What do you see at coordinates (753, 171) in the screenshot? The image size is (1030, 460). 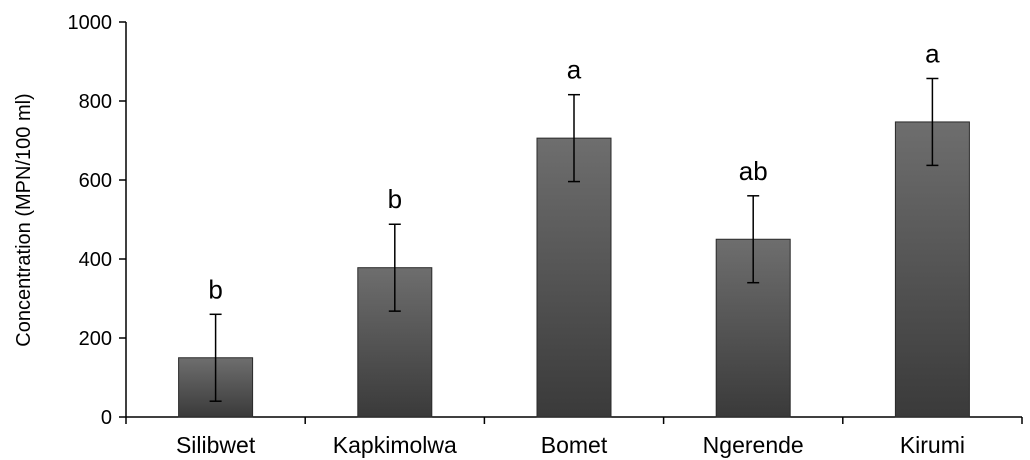 I see `significance-label: ab` at bounding box center [753, 171].